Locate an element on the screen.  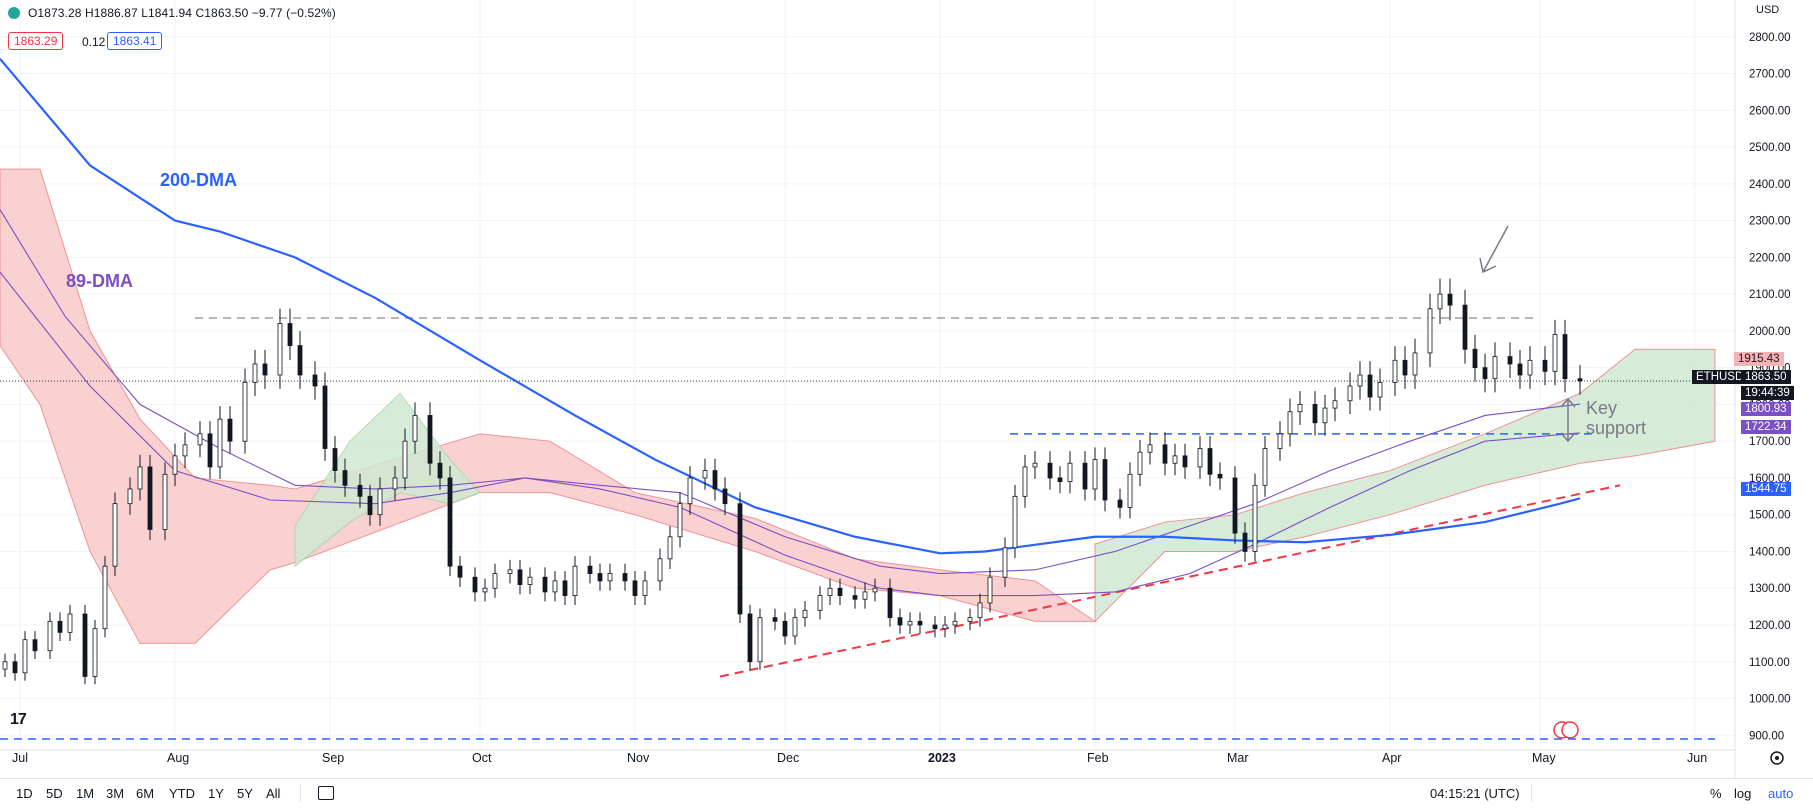
tf-all: All is located at coordinates (273, 793).